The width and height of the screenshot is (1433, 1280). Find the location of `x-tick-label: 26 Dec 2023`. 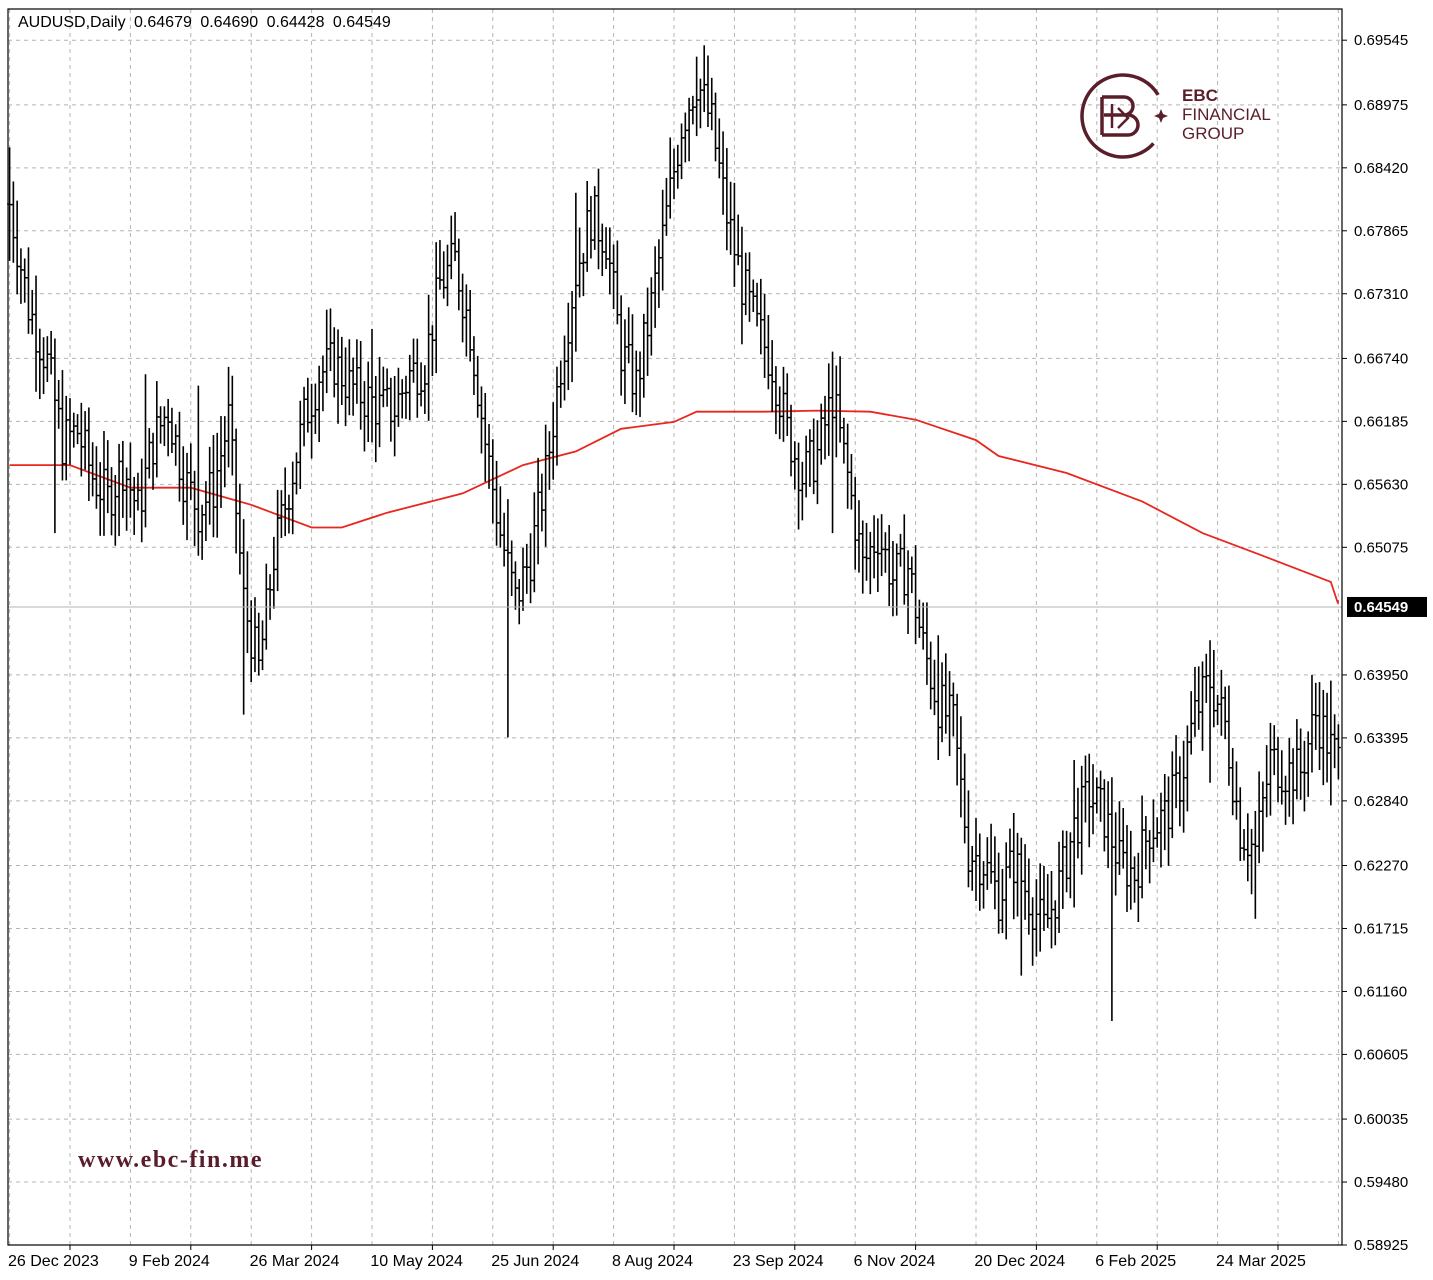

x-tick-label: 26 Dec 2023 is located at coordinates (53, 1261).